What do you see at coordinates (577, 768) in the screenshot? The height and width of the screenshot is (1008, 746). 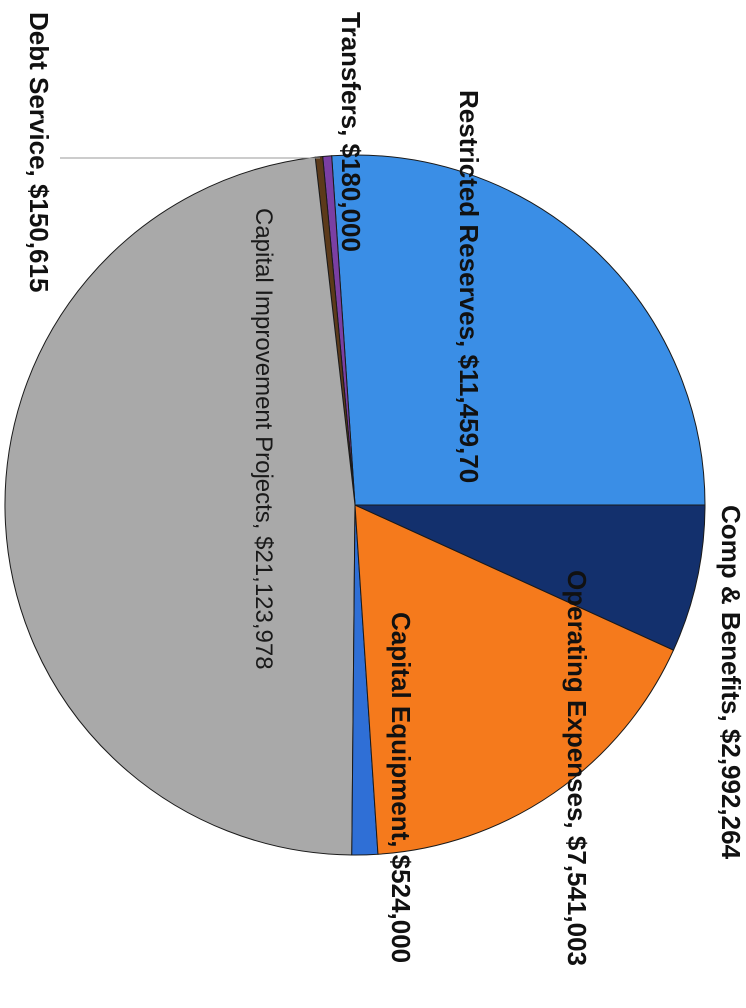 I see `label-operating-expenses: Operating Expenses, $7,541,003` at bounding box center [577, 768].